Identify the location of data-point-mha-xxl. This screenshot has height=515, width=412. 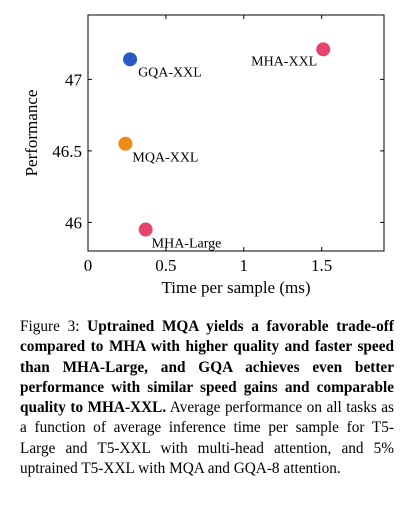
(323, 49).